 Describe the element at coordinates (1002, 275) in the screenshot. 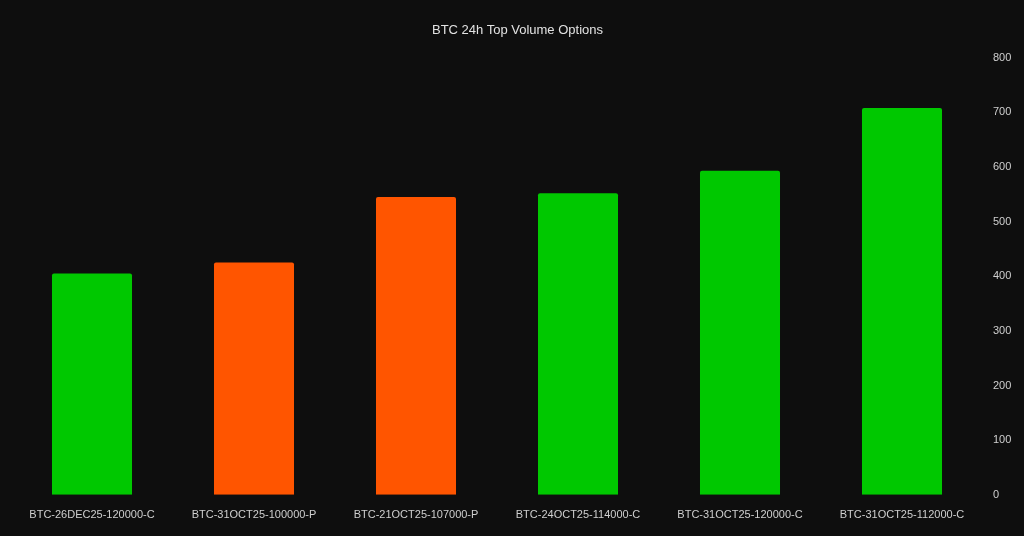

I see `y-tick-label: 400` at that location.